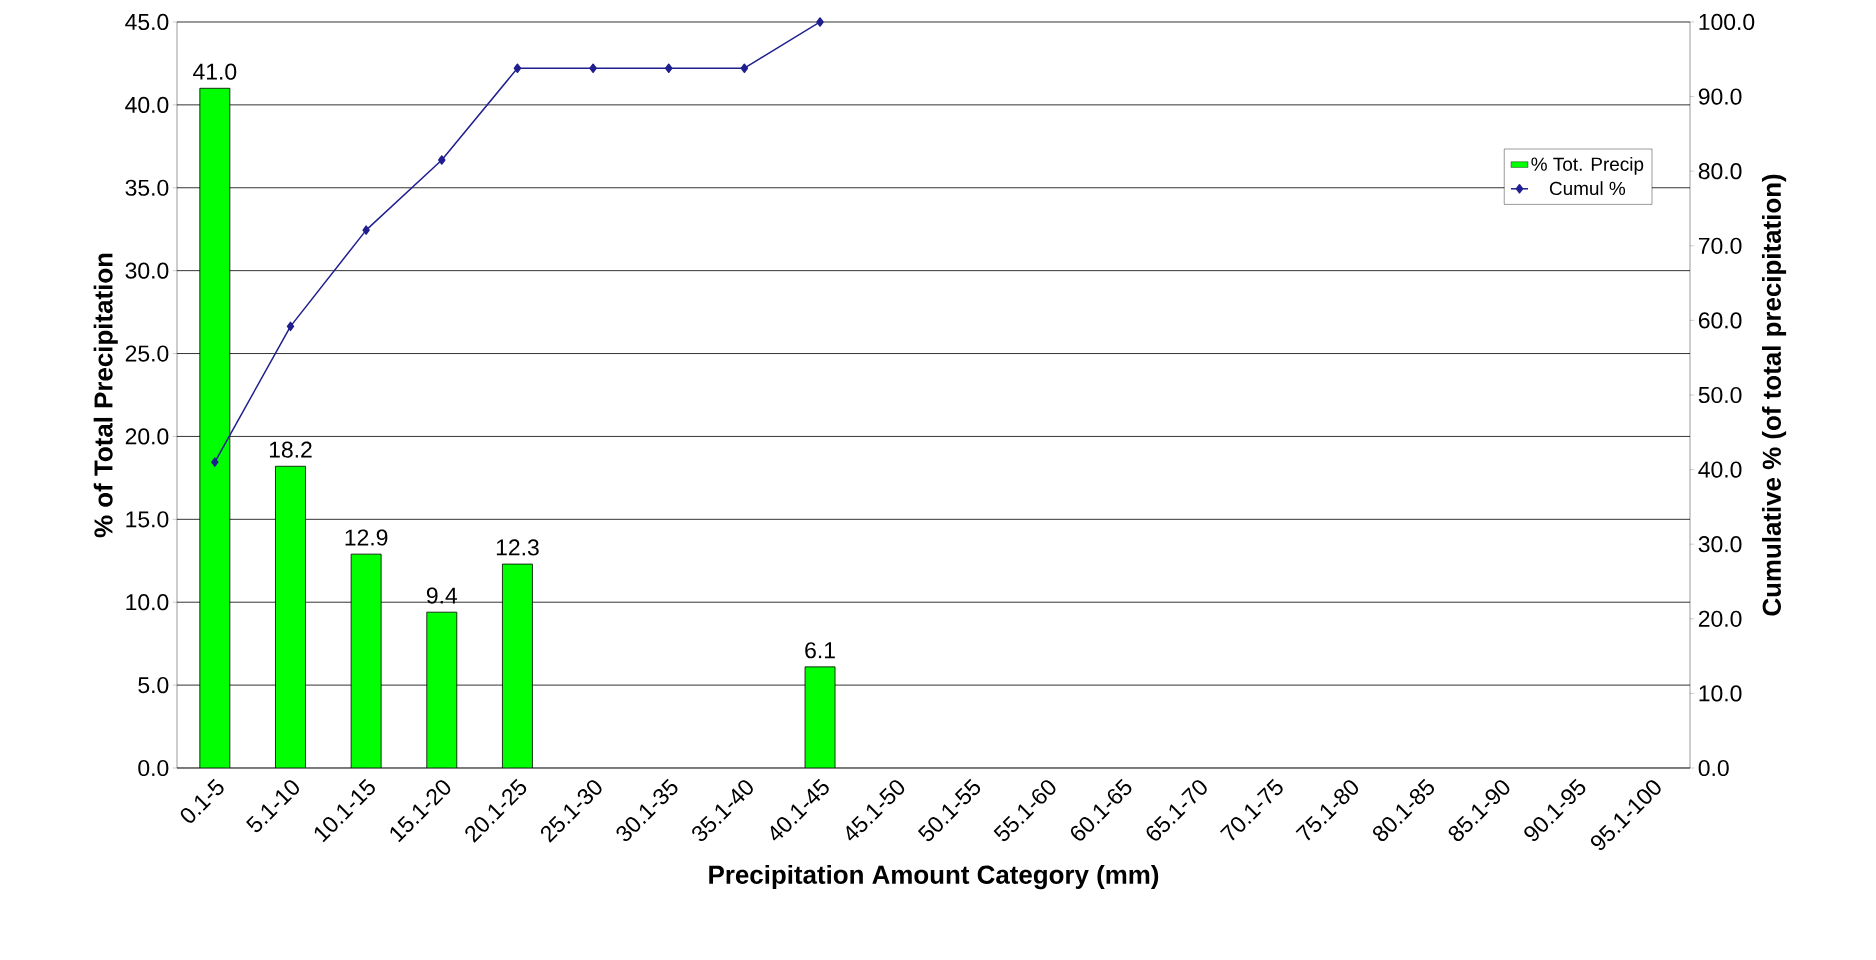 This screenshot has height=960, width=1876. Describe the element at coordinates (1727, 22) in the screenshot. I see `y2-tick-label: 100.0` at that location.